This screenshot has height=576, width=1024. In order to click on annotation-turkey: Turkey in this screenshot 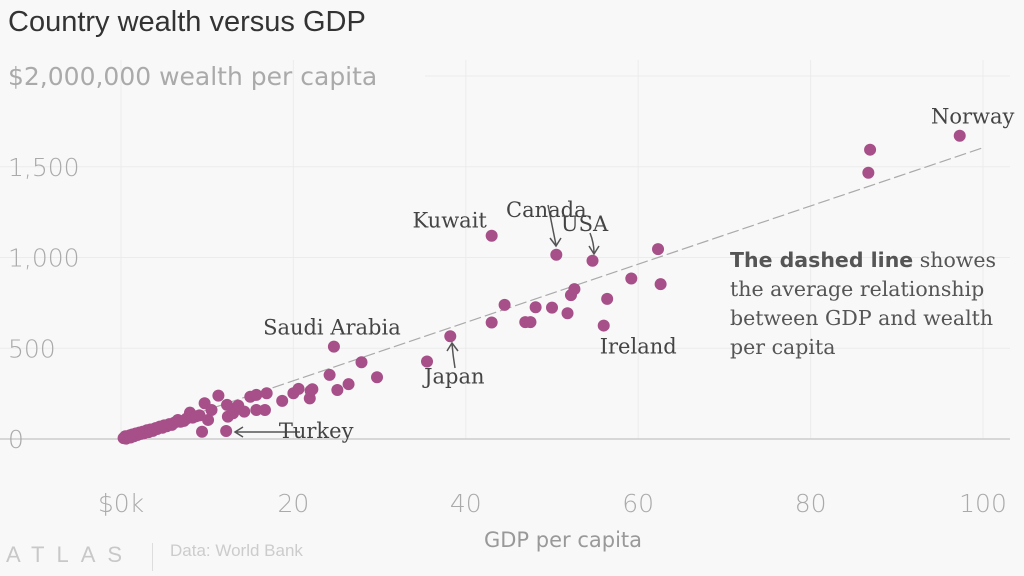, I will do `click(316, 431)`.